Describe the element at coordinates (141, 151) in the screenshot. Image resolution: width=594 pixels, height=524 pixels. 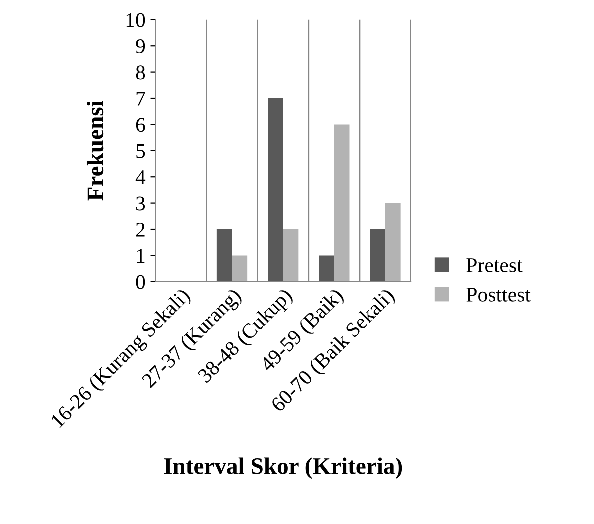
I see `y-tick-label: 5` at that location.